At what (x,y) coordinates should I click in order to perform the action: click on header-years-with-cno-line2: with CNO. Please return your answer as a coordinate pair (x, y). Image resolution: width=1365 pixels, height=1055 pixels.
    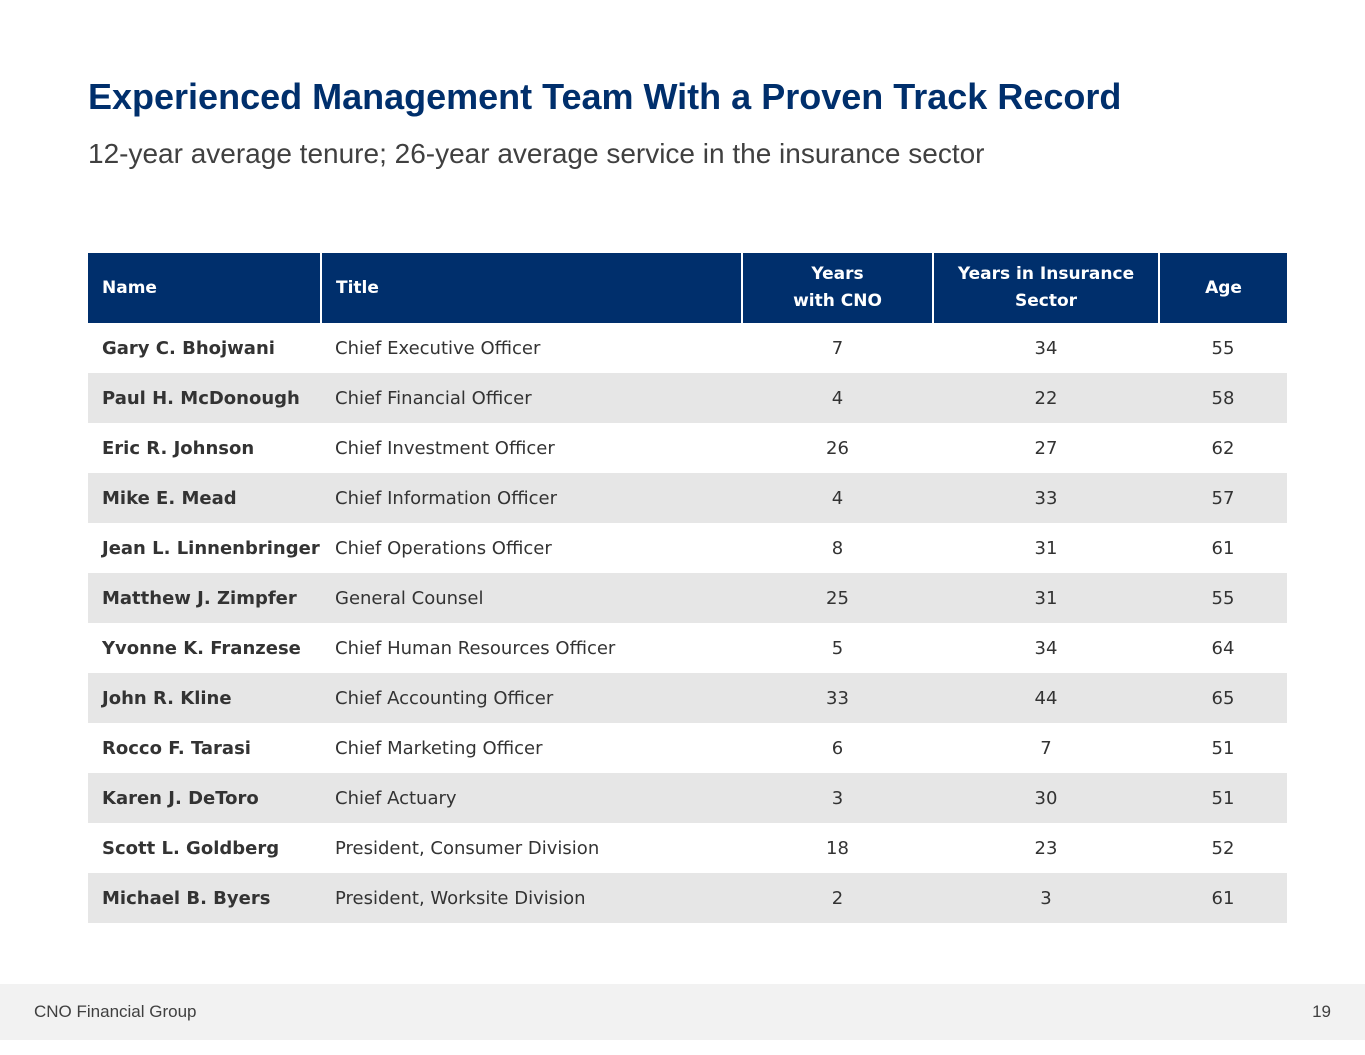
    Looking at the image, I should click on (837, 301).